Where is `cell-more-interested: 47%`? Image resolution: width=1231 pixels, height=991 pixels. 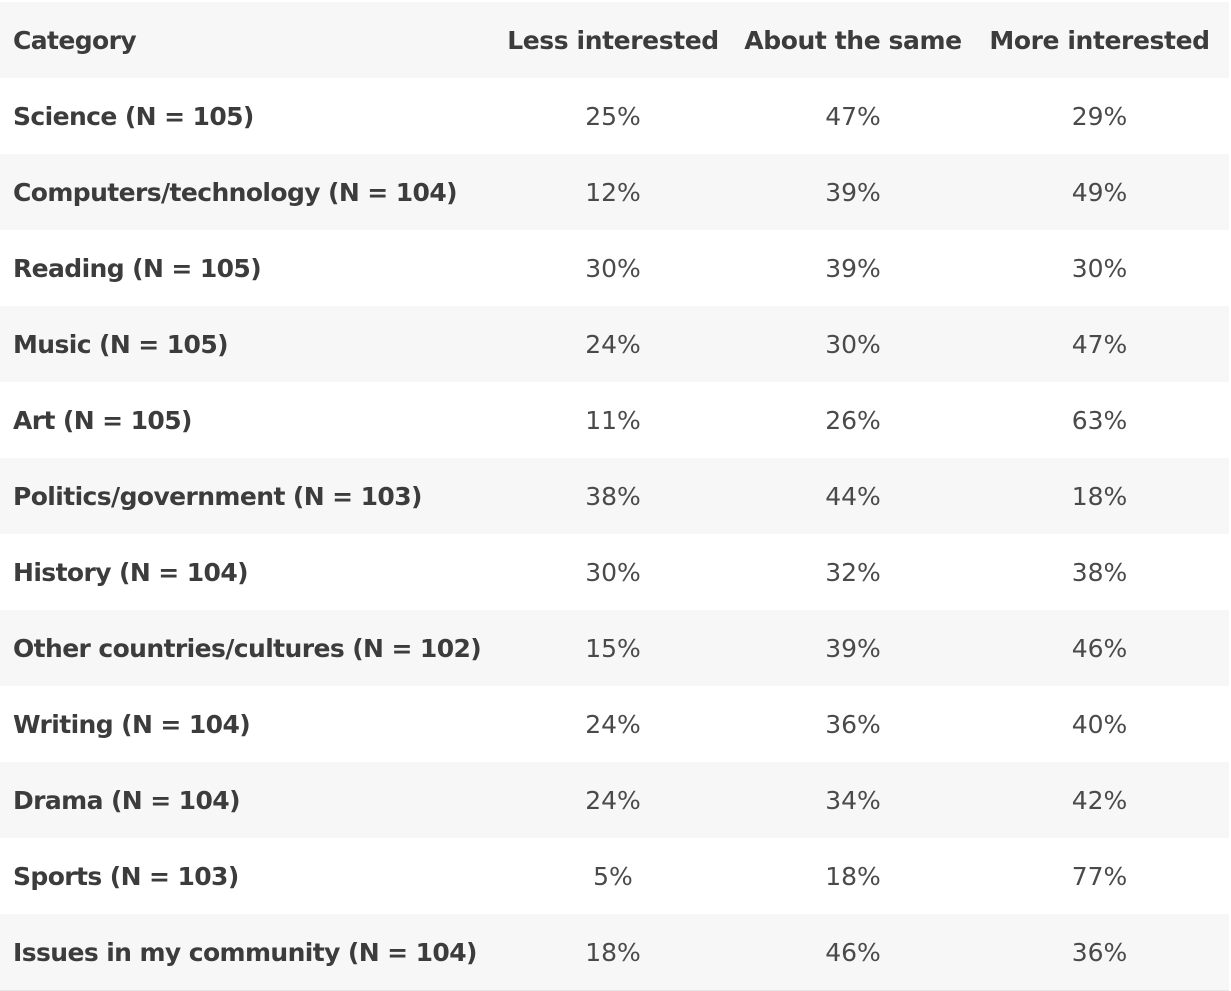 cell-more-interested: 47% is located at coordinates (1099, 344).